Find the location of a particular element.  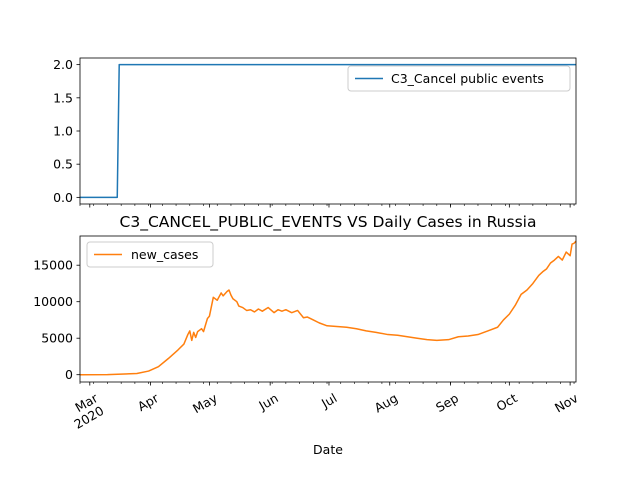

bottom-x-tick-label: Jul is located at coordinates (328, 400).